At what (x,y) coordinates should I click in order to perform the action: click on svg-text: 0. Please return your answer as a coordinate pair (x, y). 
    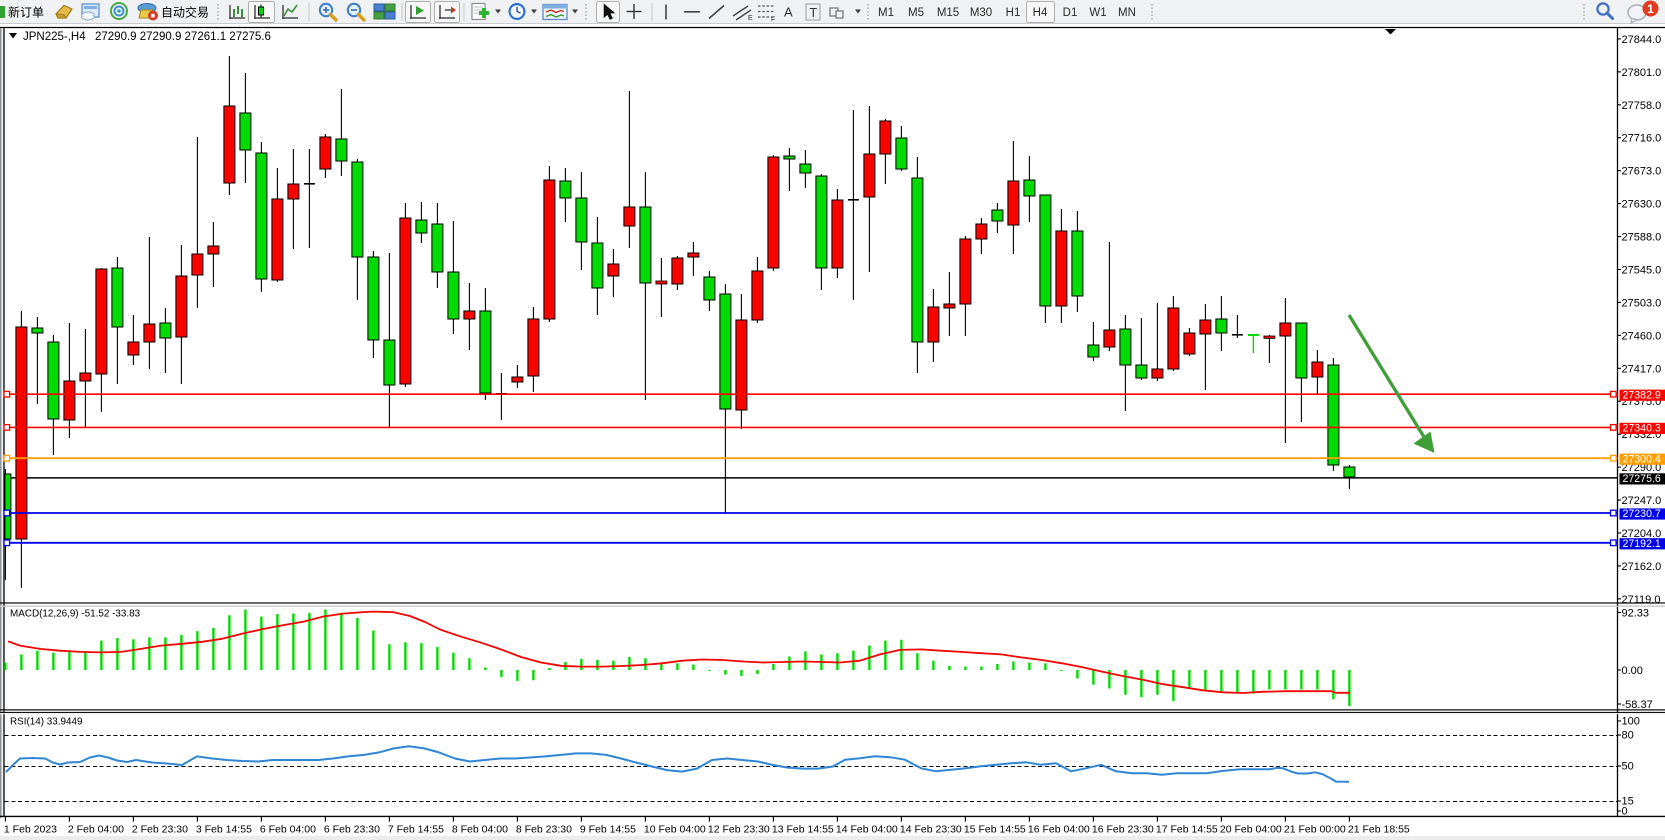
    Looking at the image, I should click on (1625, 812).